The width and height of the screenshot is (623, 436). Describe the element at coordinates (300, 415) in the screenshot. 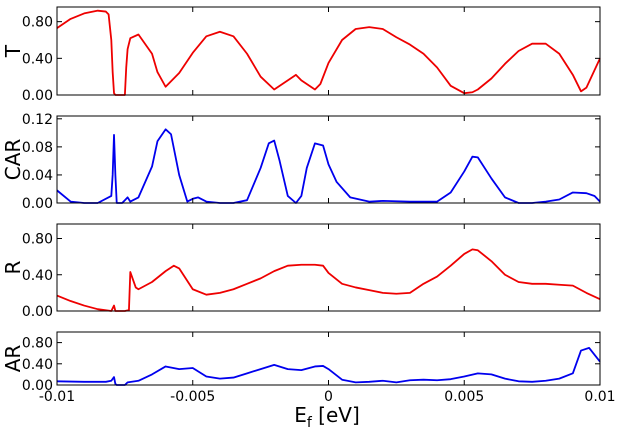

I see `x-axis-label-main: E` at that location.